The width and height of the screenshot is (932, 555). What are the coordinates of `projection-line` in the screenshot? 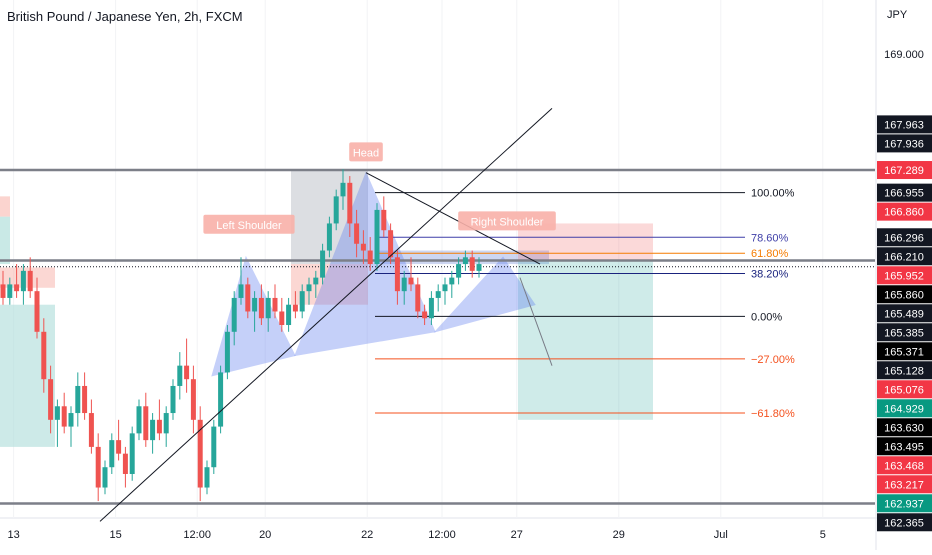 It's located at (536, 321).